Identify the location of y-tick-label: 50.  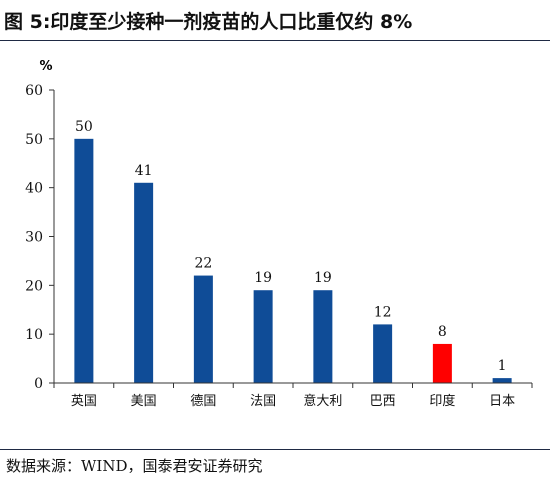
(34, 140).